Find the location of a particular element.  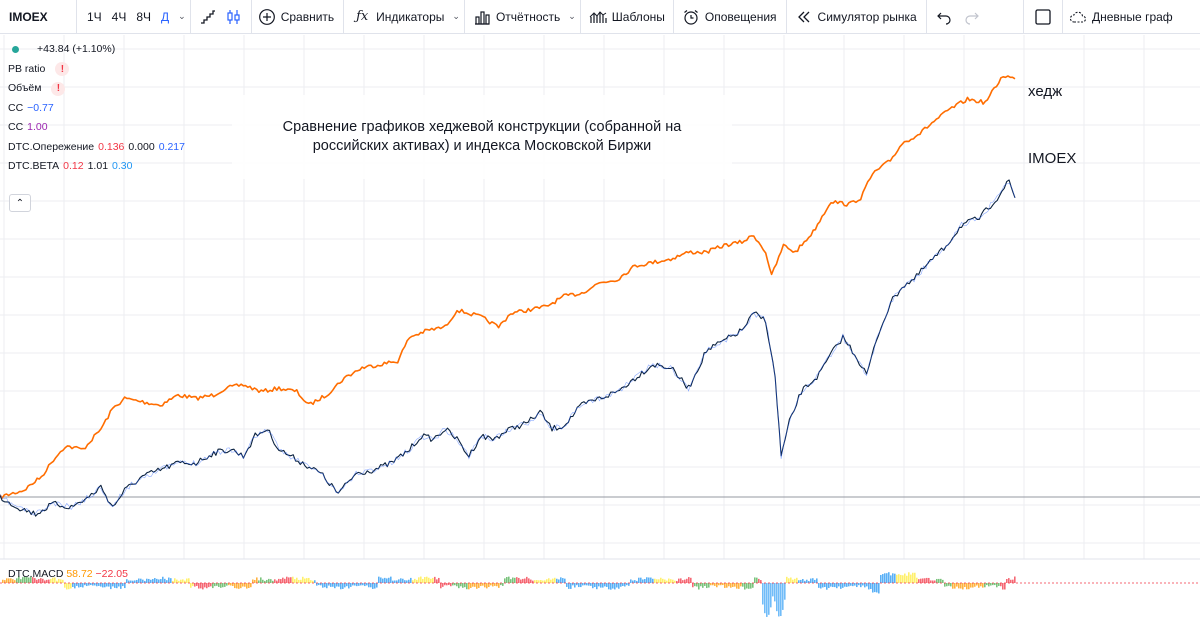

bar-style-button is located at coordinates (207, 17).